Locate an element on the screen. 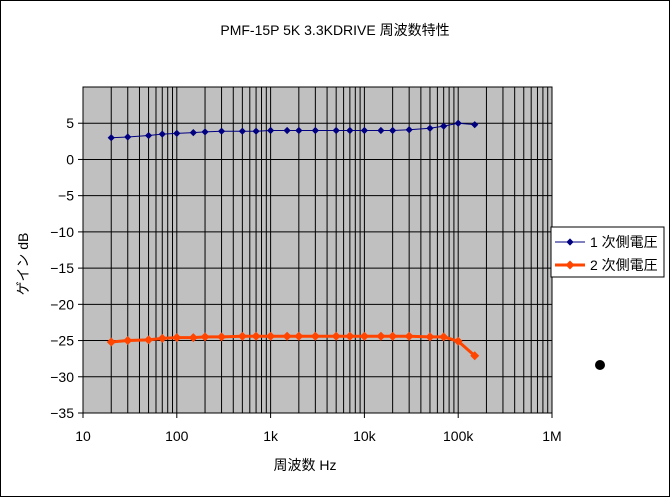 The image size is (670, 497). x-tick-label: 1M is located at coordinates (551, 436).